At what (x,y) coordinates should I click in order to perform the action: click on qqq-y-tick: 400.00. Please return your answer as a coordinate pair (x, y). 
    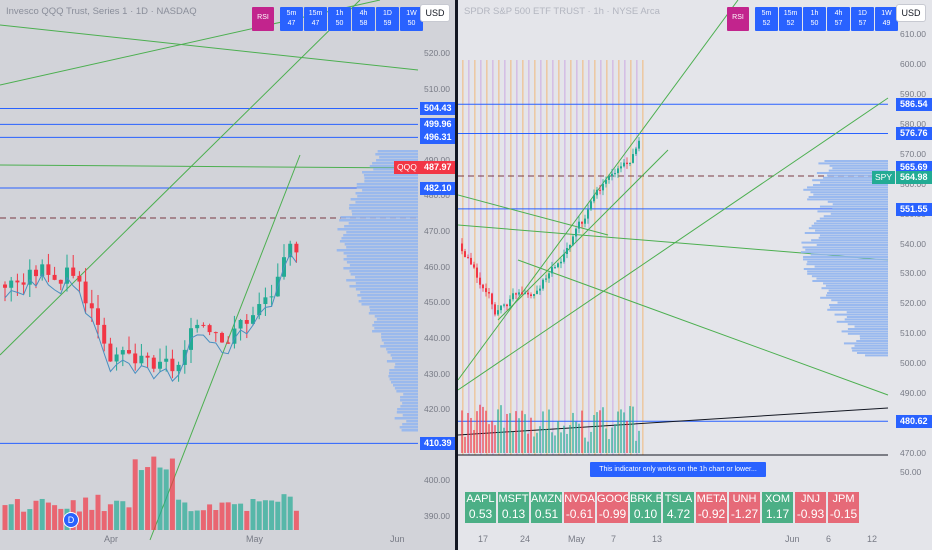
    Looking at the image, I should click on (437, 480).